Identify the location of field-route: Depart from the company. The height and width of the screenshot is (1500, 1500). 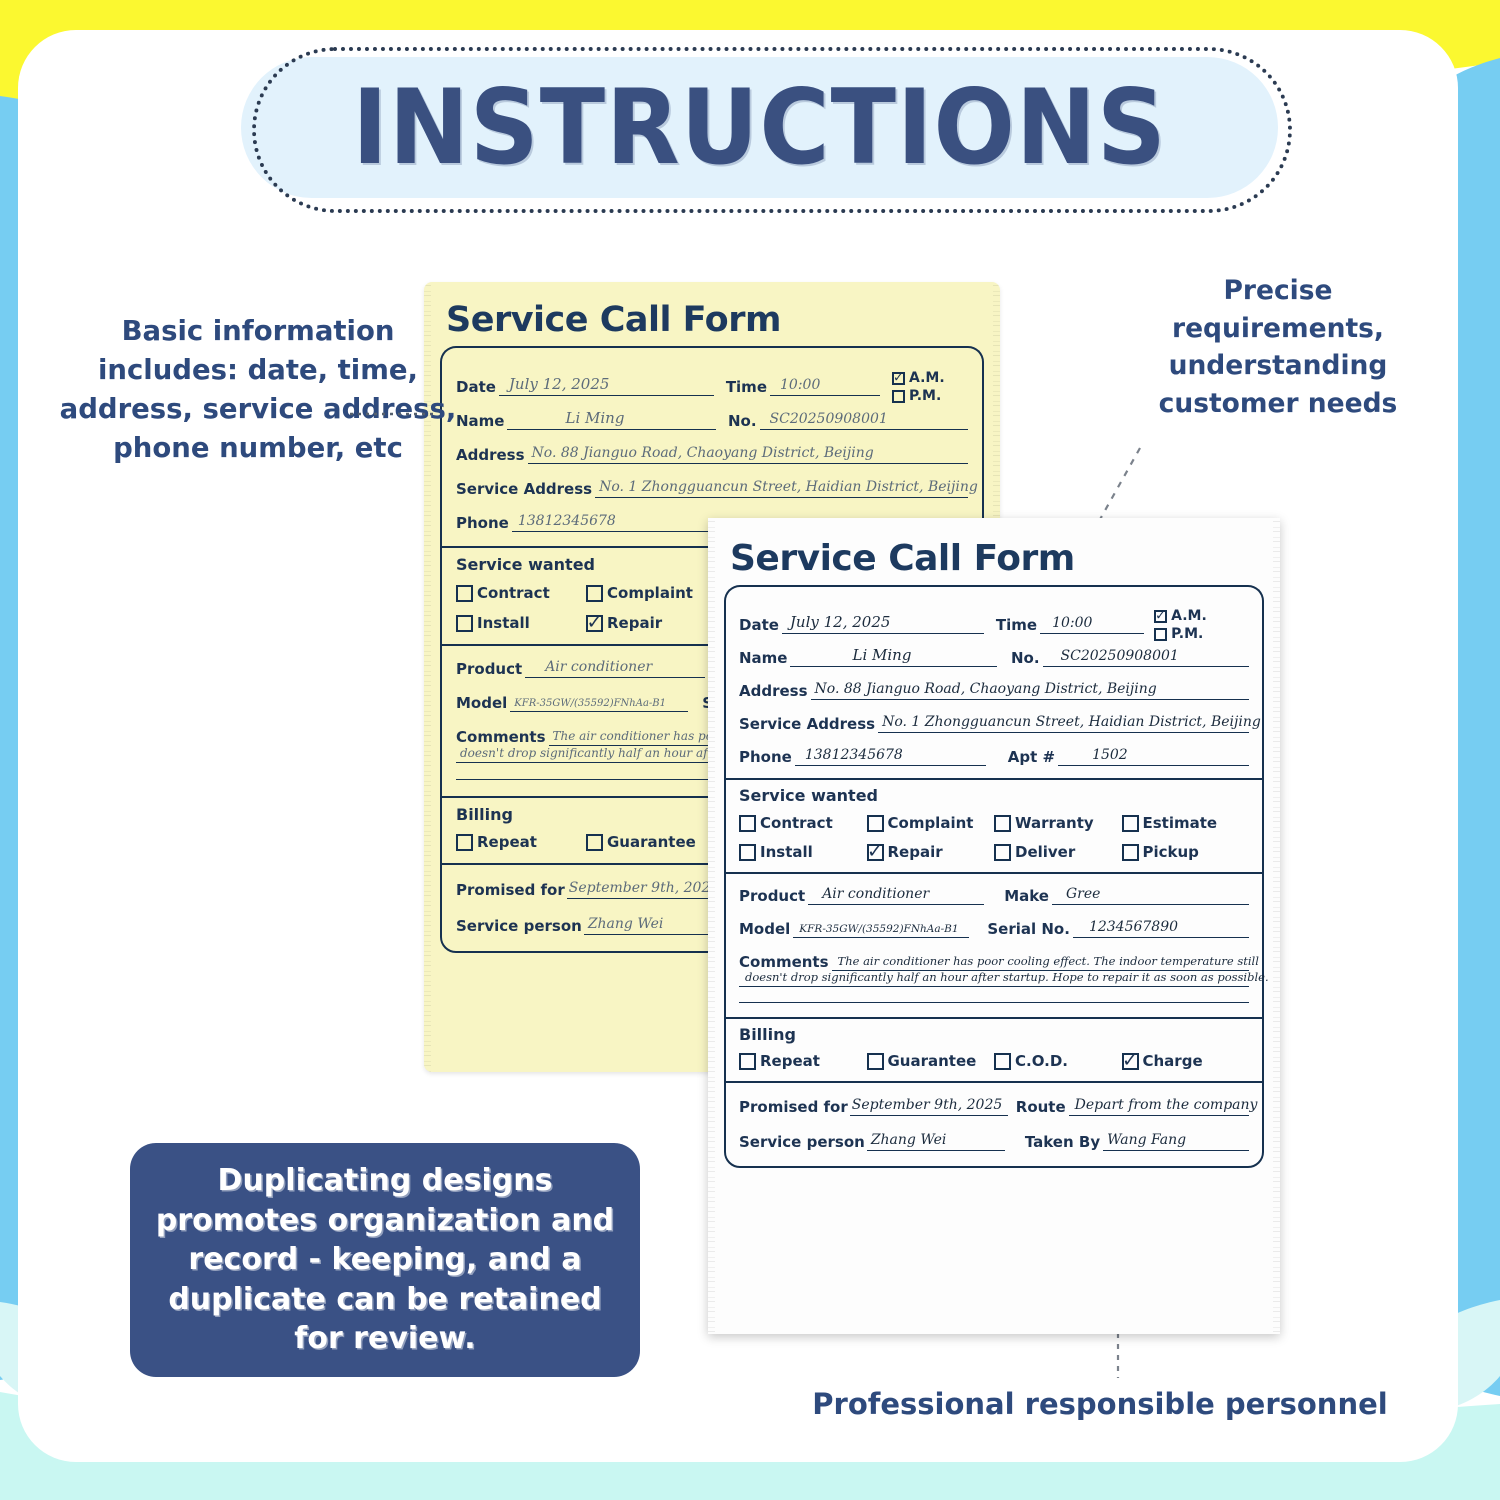
(1162, 1106).